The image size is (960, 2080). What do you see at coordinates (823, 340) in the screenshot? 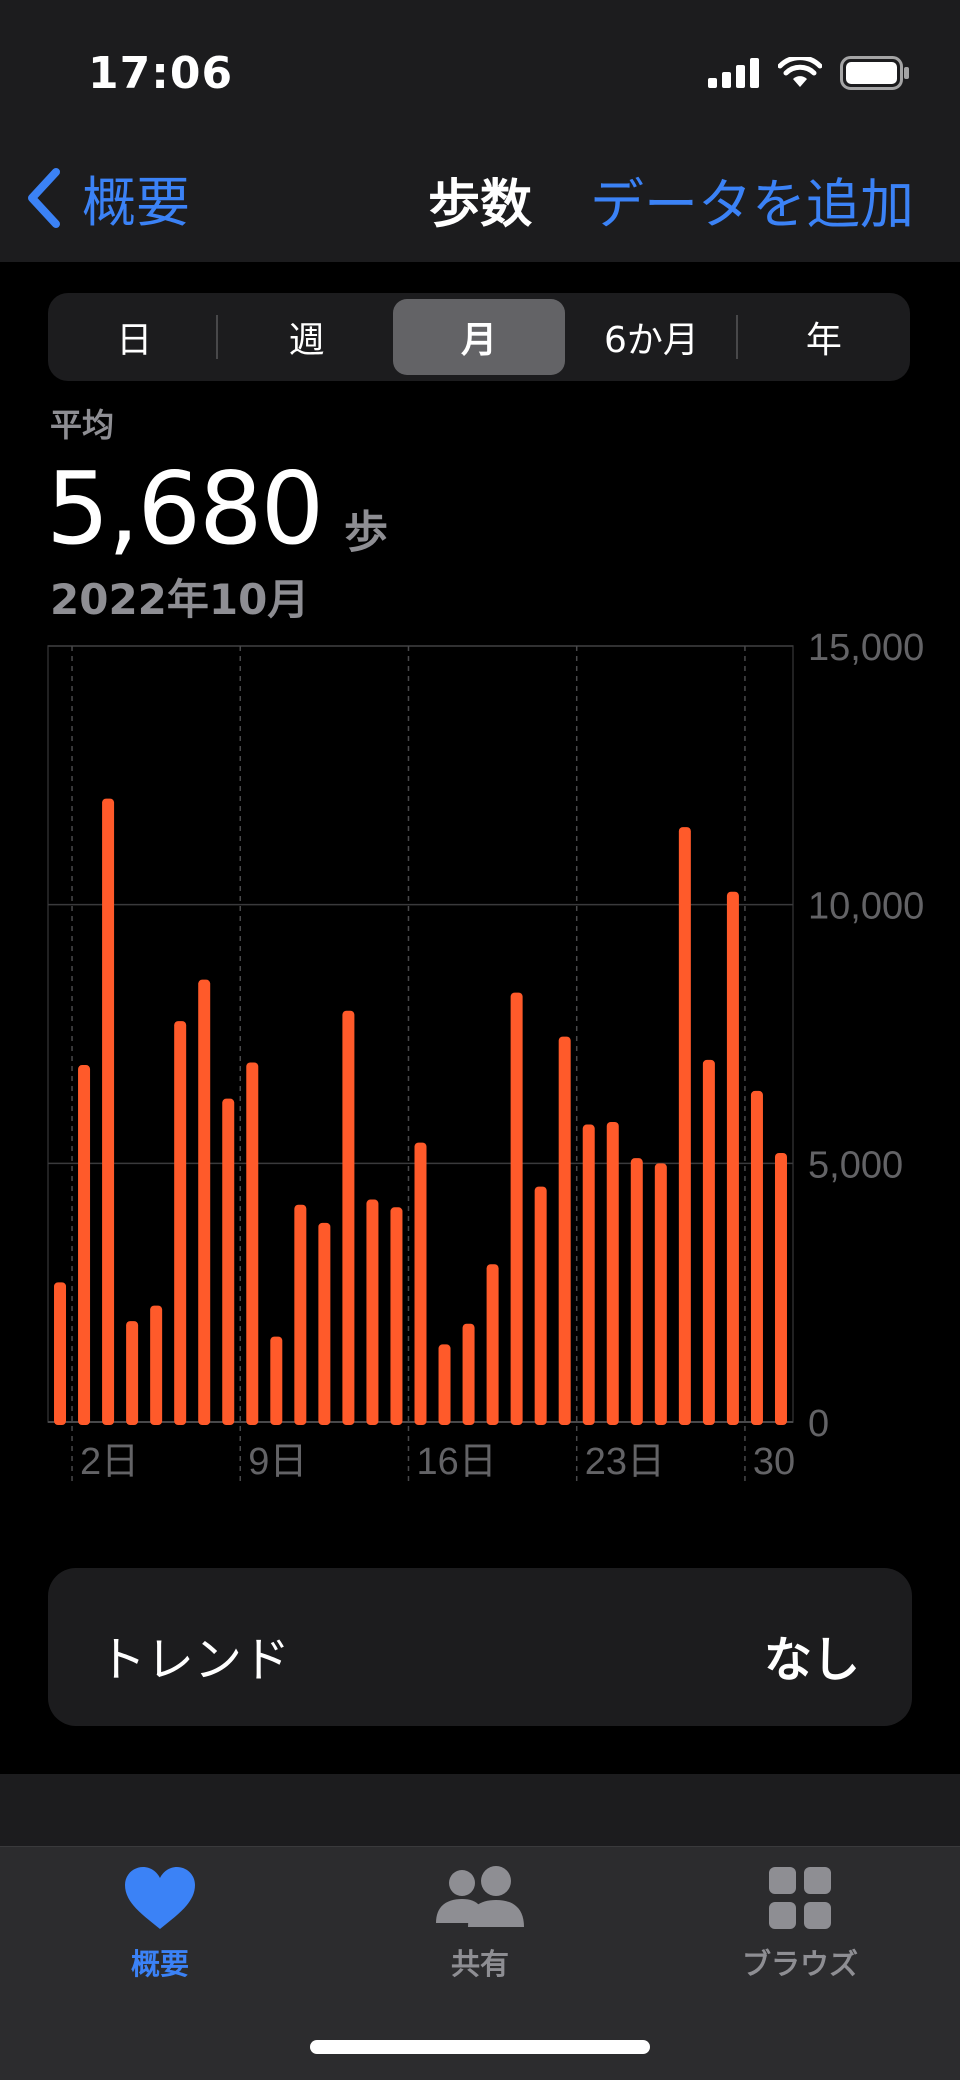
I see `segment-year: 年` at bounding box center [823, 340].